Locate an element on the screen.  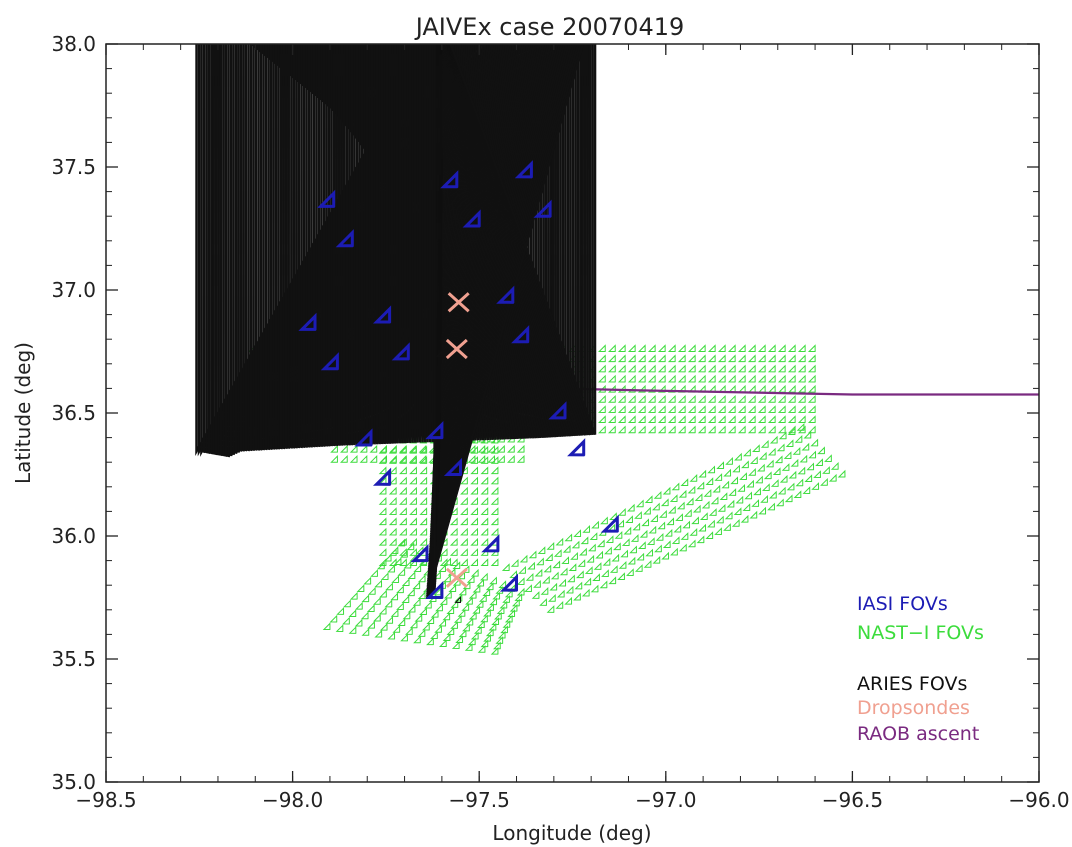
y-tick-label: 37.5 is located at coordinates (73, 167).